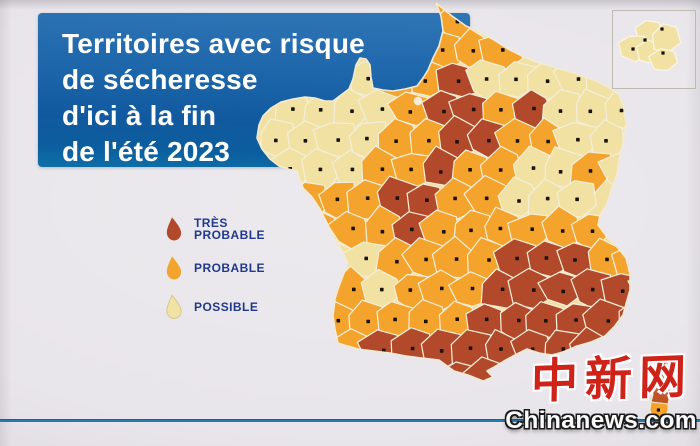  What do you see at coordinates (227, 268) in the screenshot?
I see `risk-legend: TRÈS PROBABLE PROBABLE POSSIBLE` at bounding box center [227, 268].